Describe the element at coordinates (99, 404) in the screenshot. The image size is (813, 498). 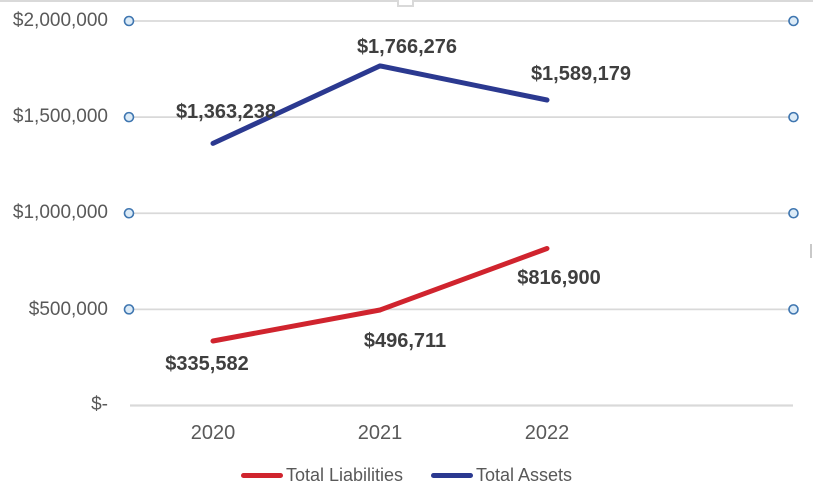
I see `y-tick-label-zero: $-` at that location.